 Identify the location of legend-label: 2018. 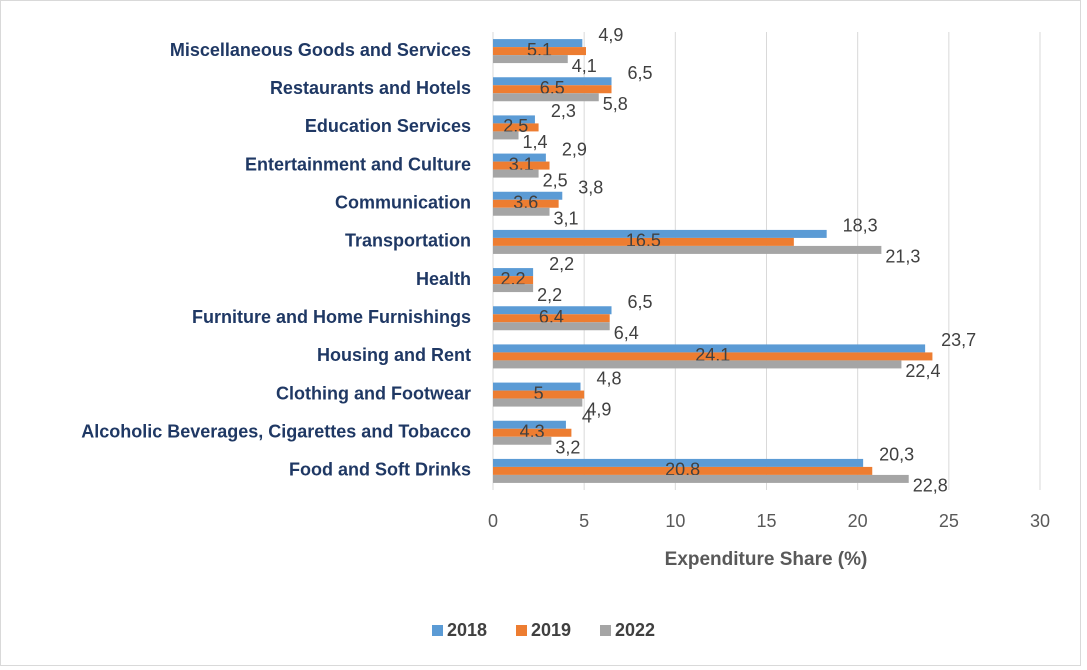
(467, 630).